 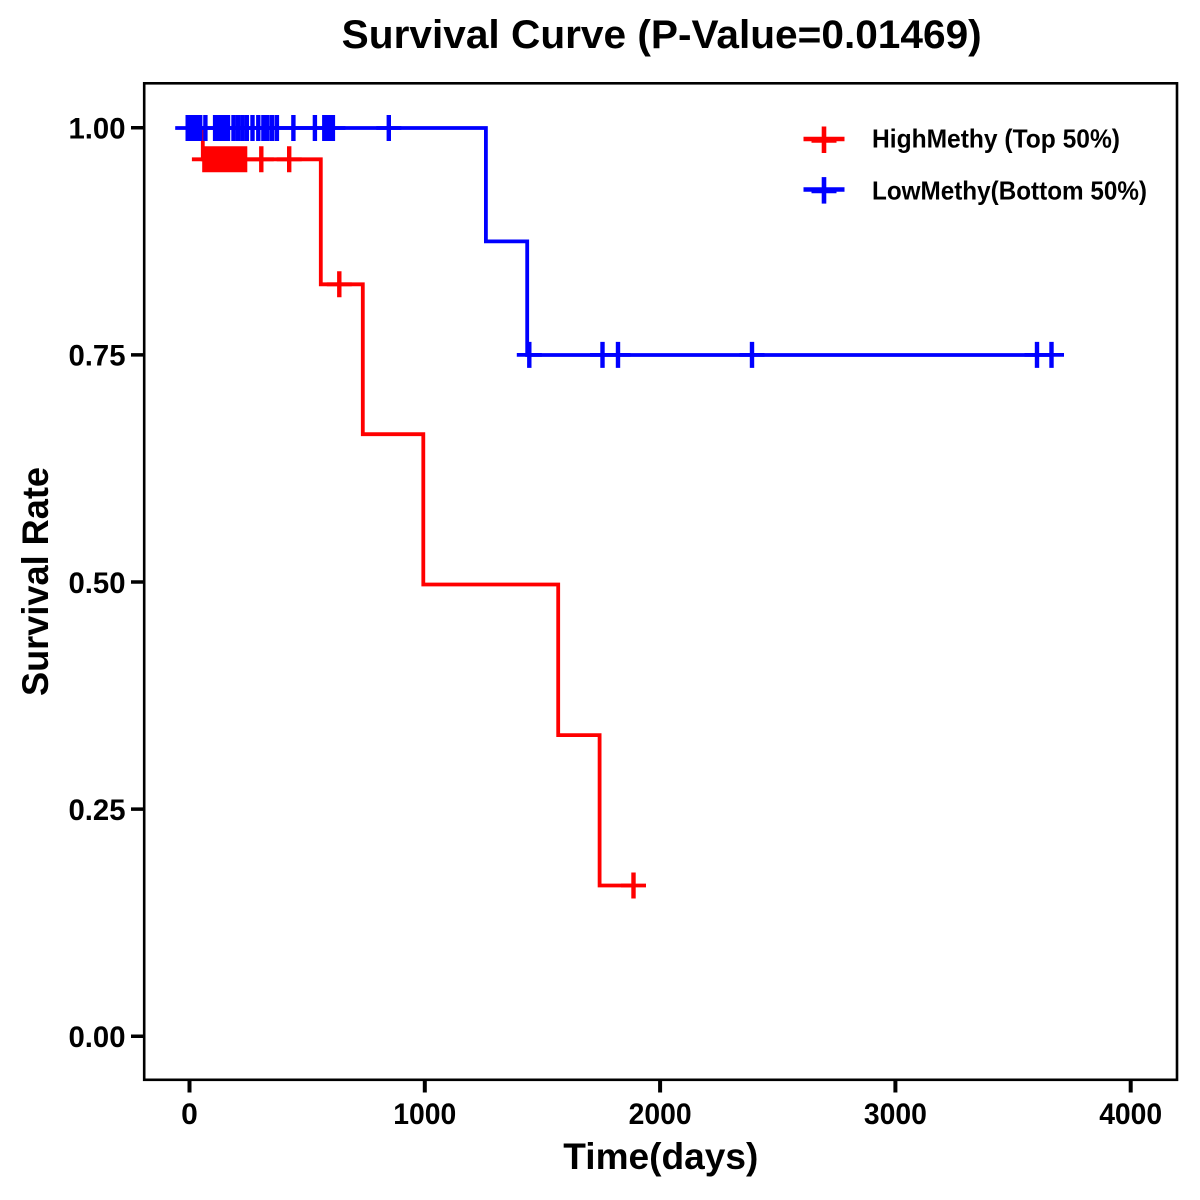 I want to click on svg-text: Time(days), so click(x=660, y=1156).